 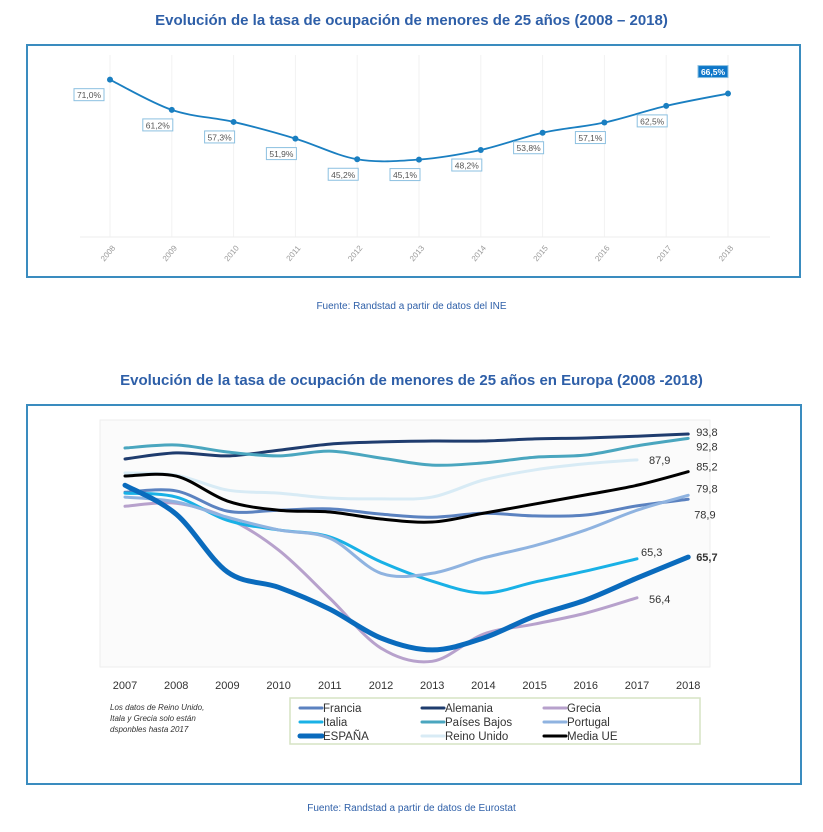 I want to click on x-tick-label: 2016, so click(x=586, y=686).